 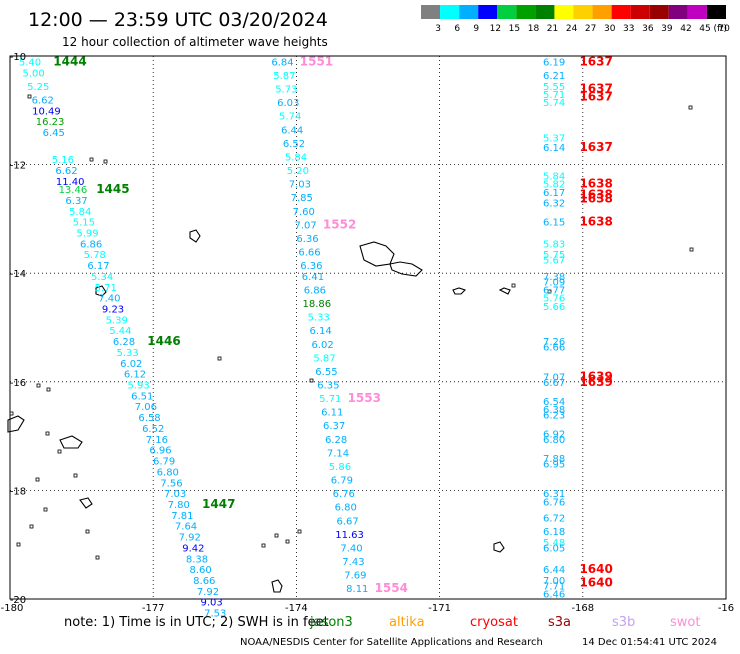 I want to click on wave-height-label: 5.40, so click(x=30, y=62).